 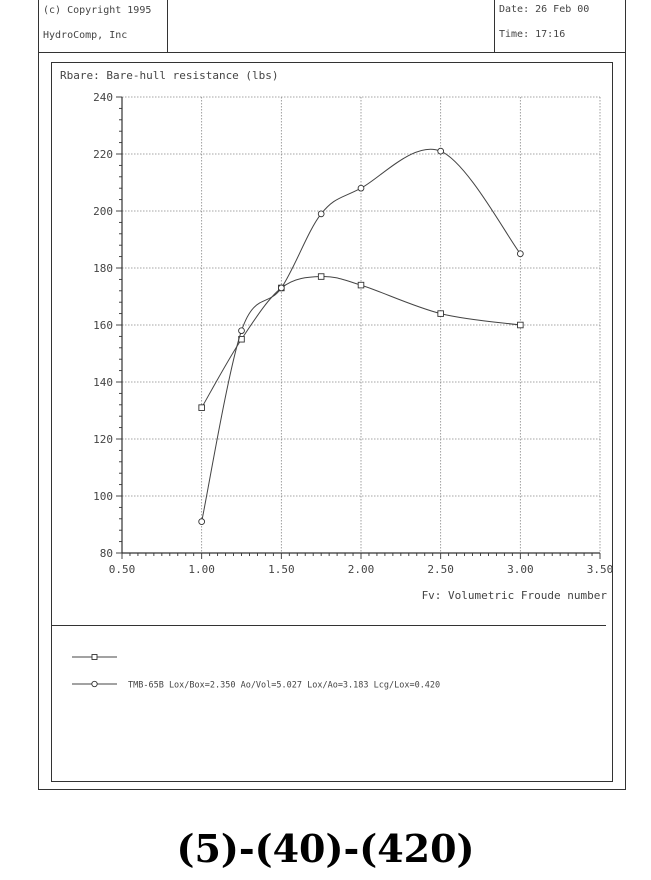 What do you see at coordinates (520, 569) in the screenshot?
I see `x-tick-label: 3.00` at bounding box center [520, 569].